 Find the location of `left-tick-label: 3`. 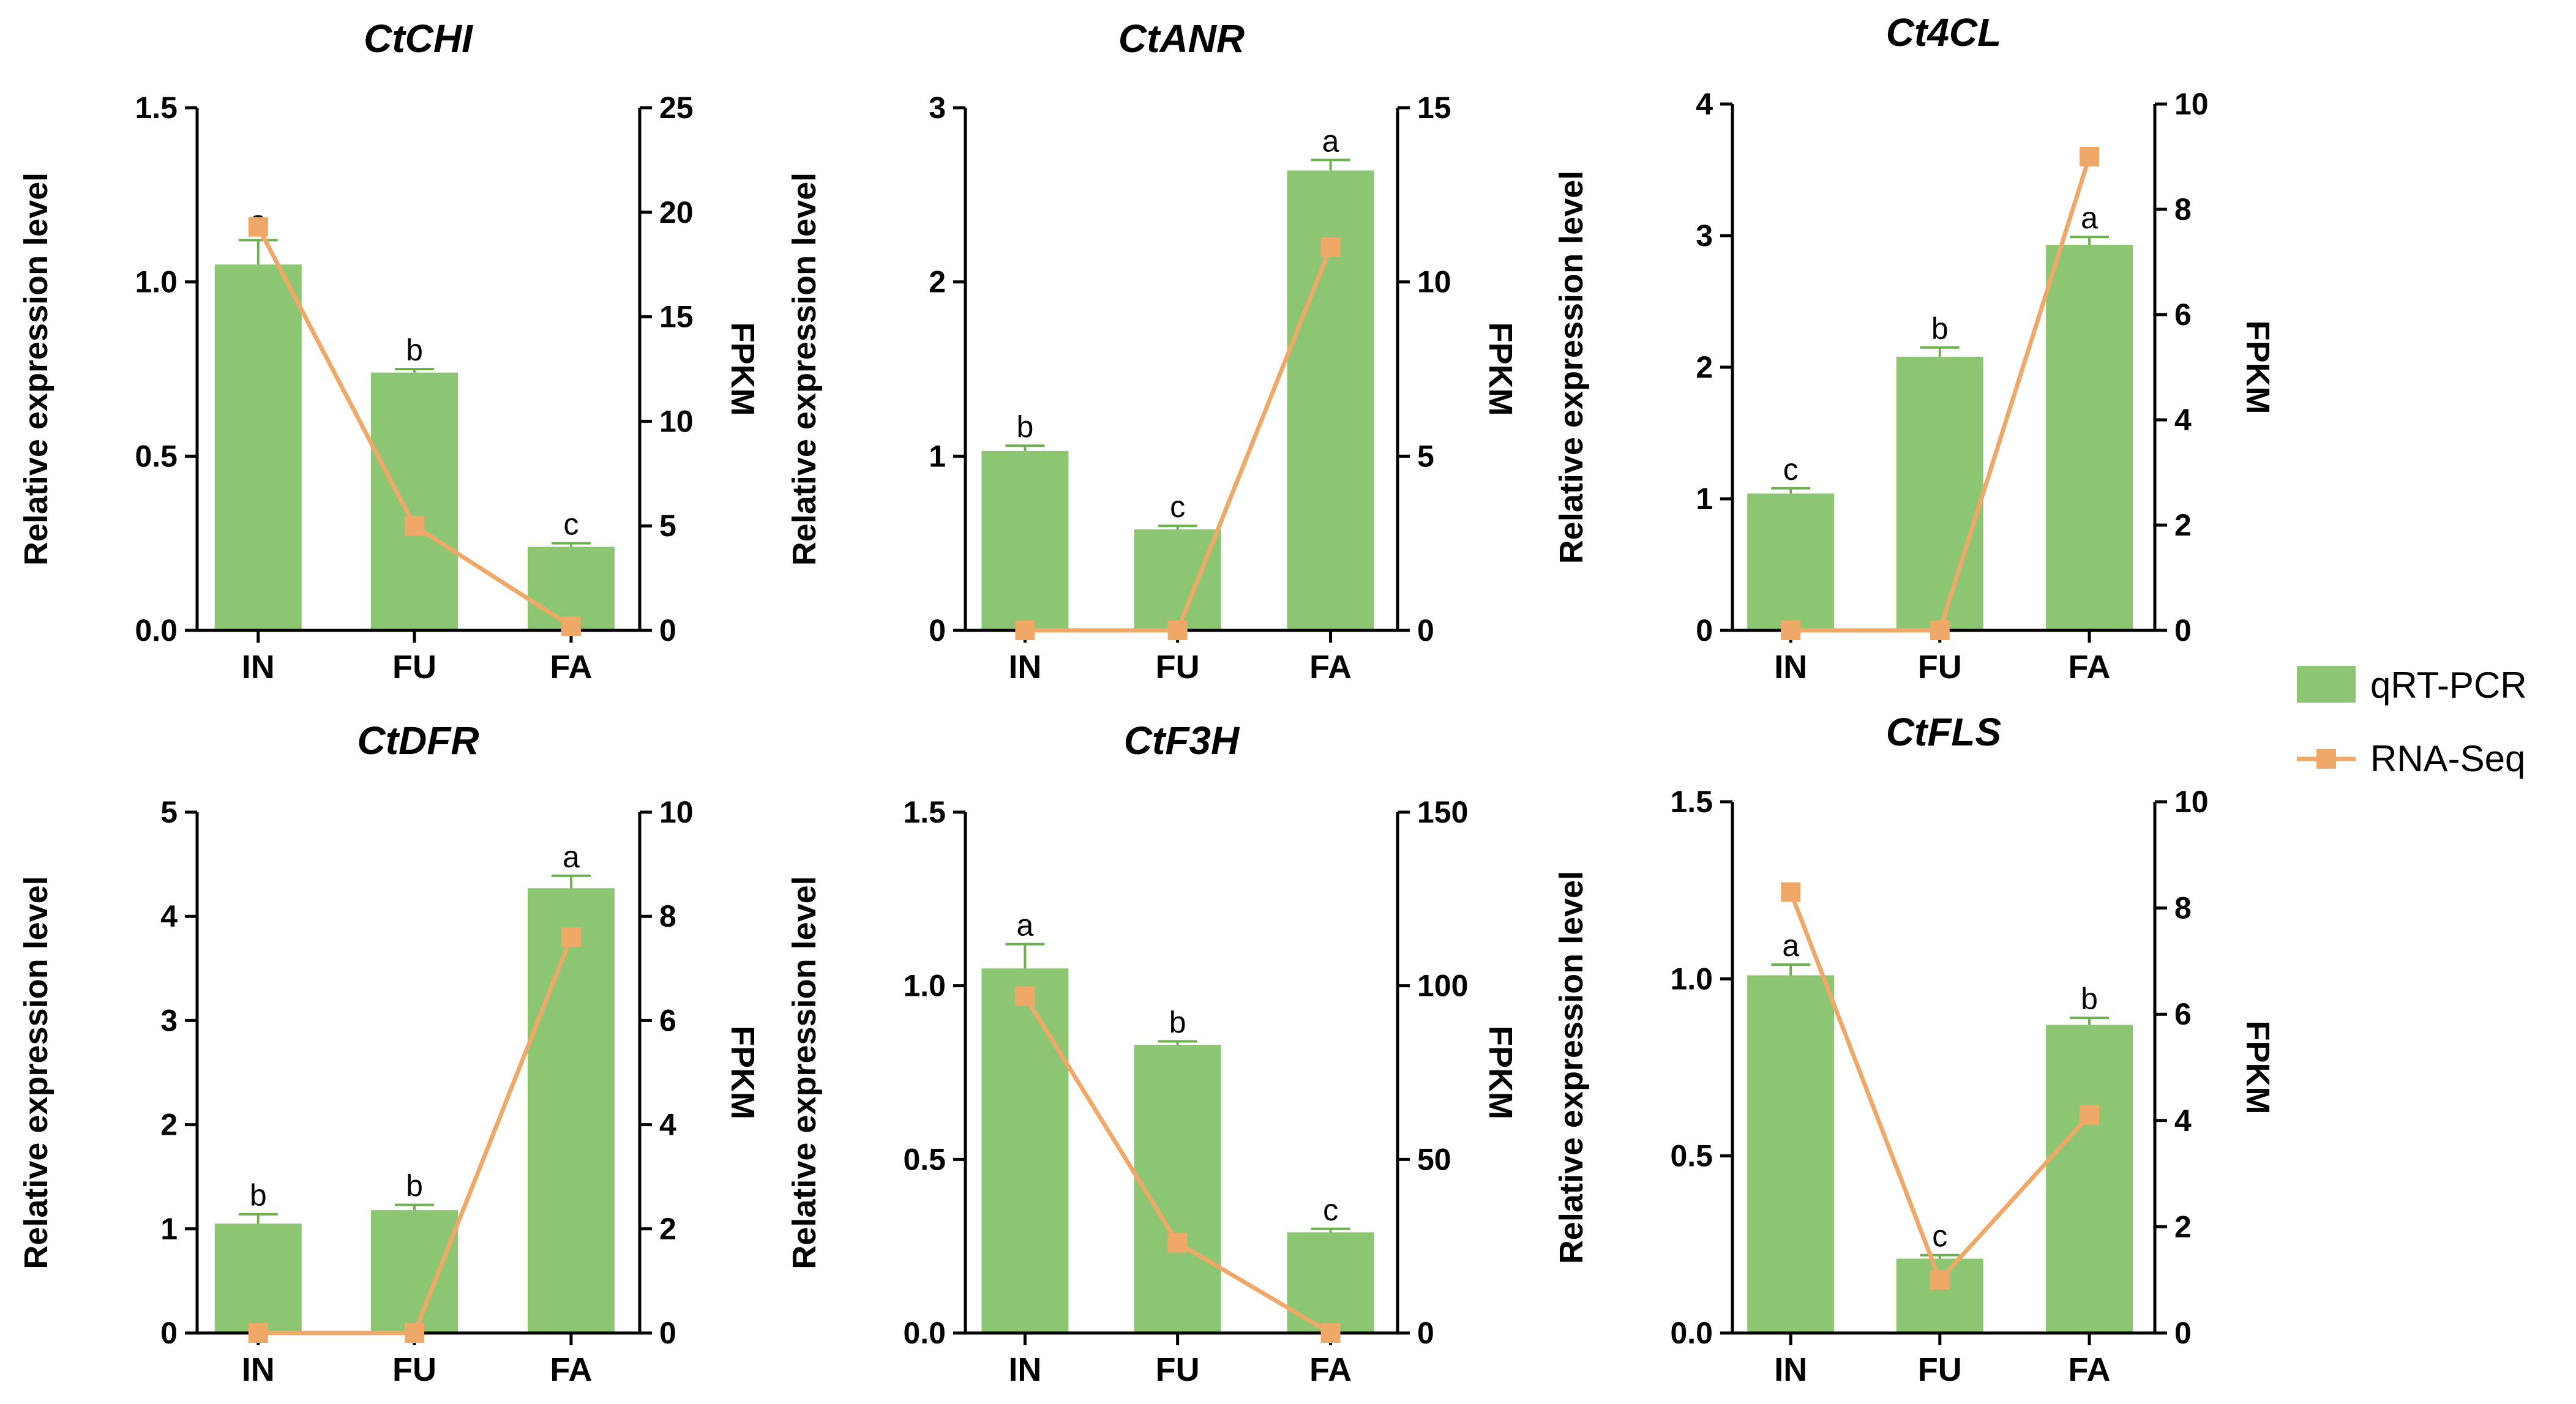

left-tick-label: 3 is located at coordinates (169, 1020).